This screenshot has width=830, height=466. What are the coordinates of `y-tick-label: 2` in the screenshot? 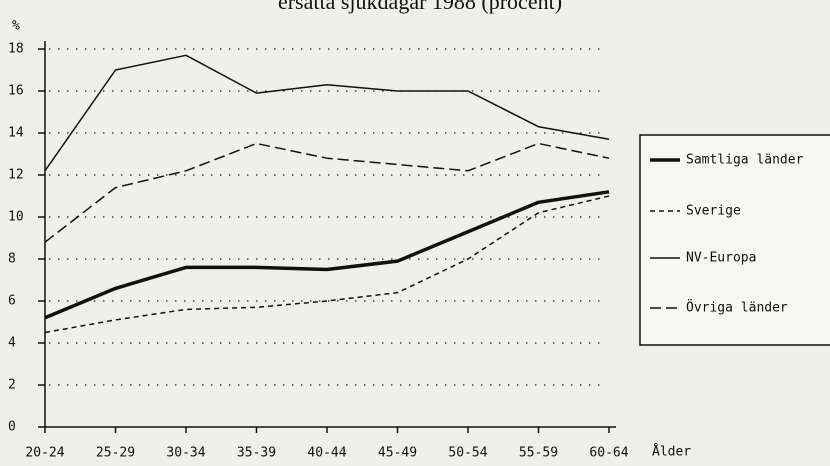 It's located at (12, 385).